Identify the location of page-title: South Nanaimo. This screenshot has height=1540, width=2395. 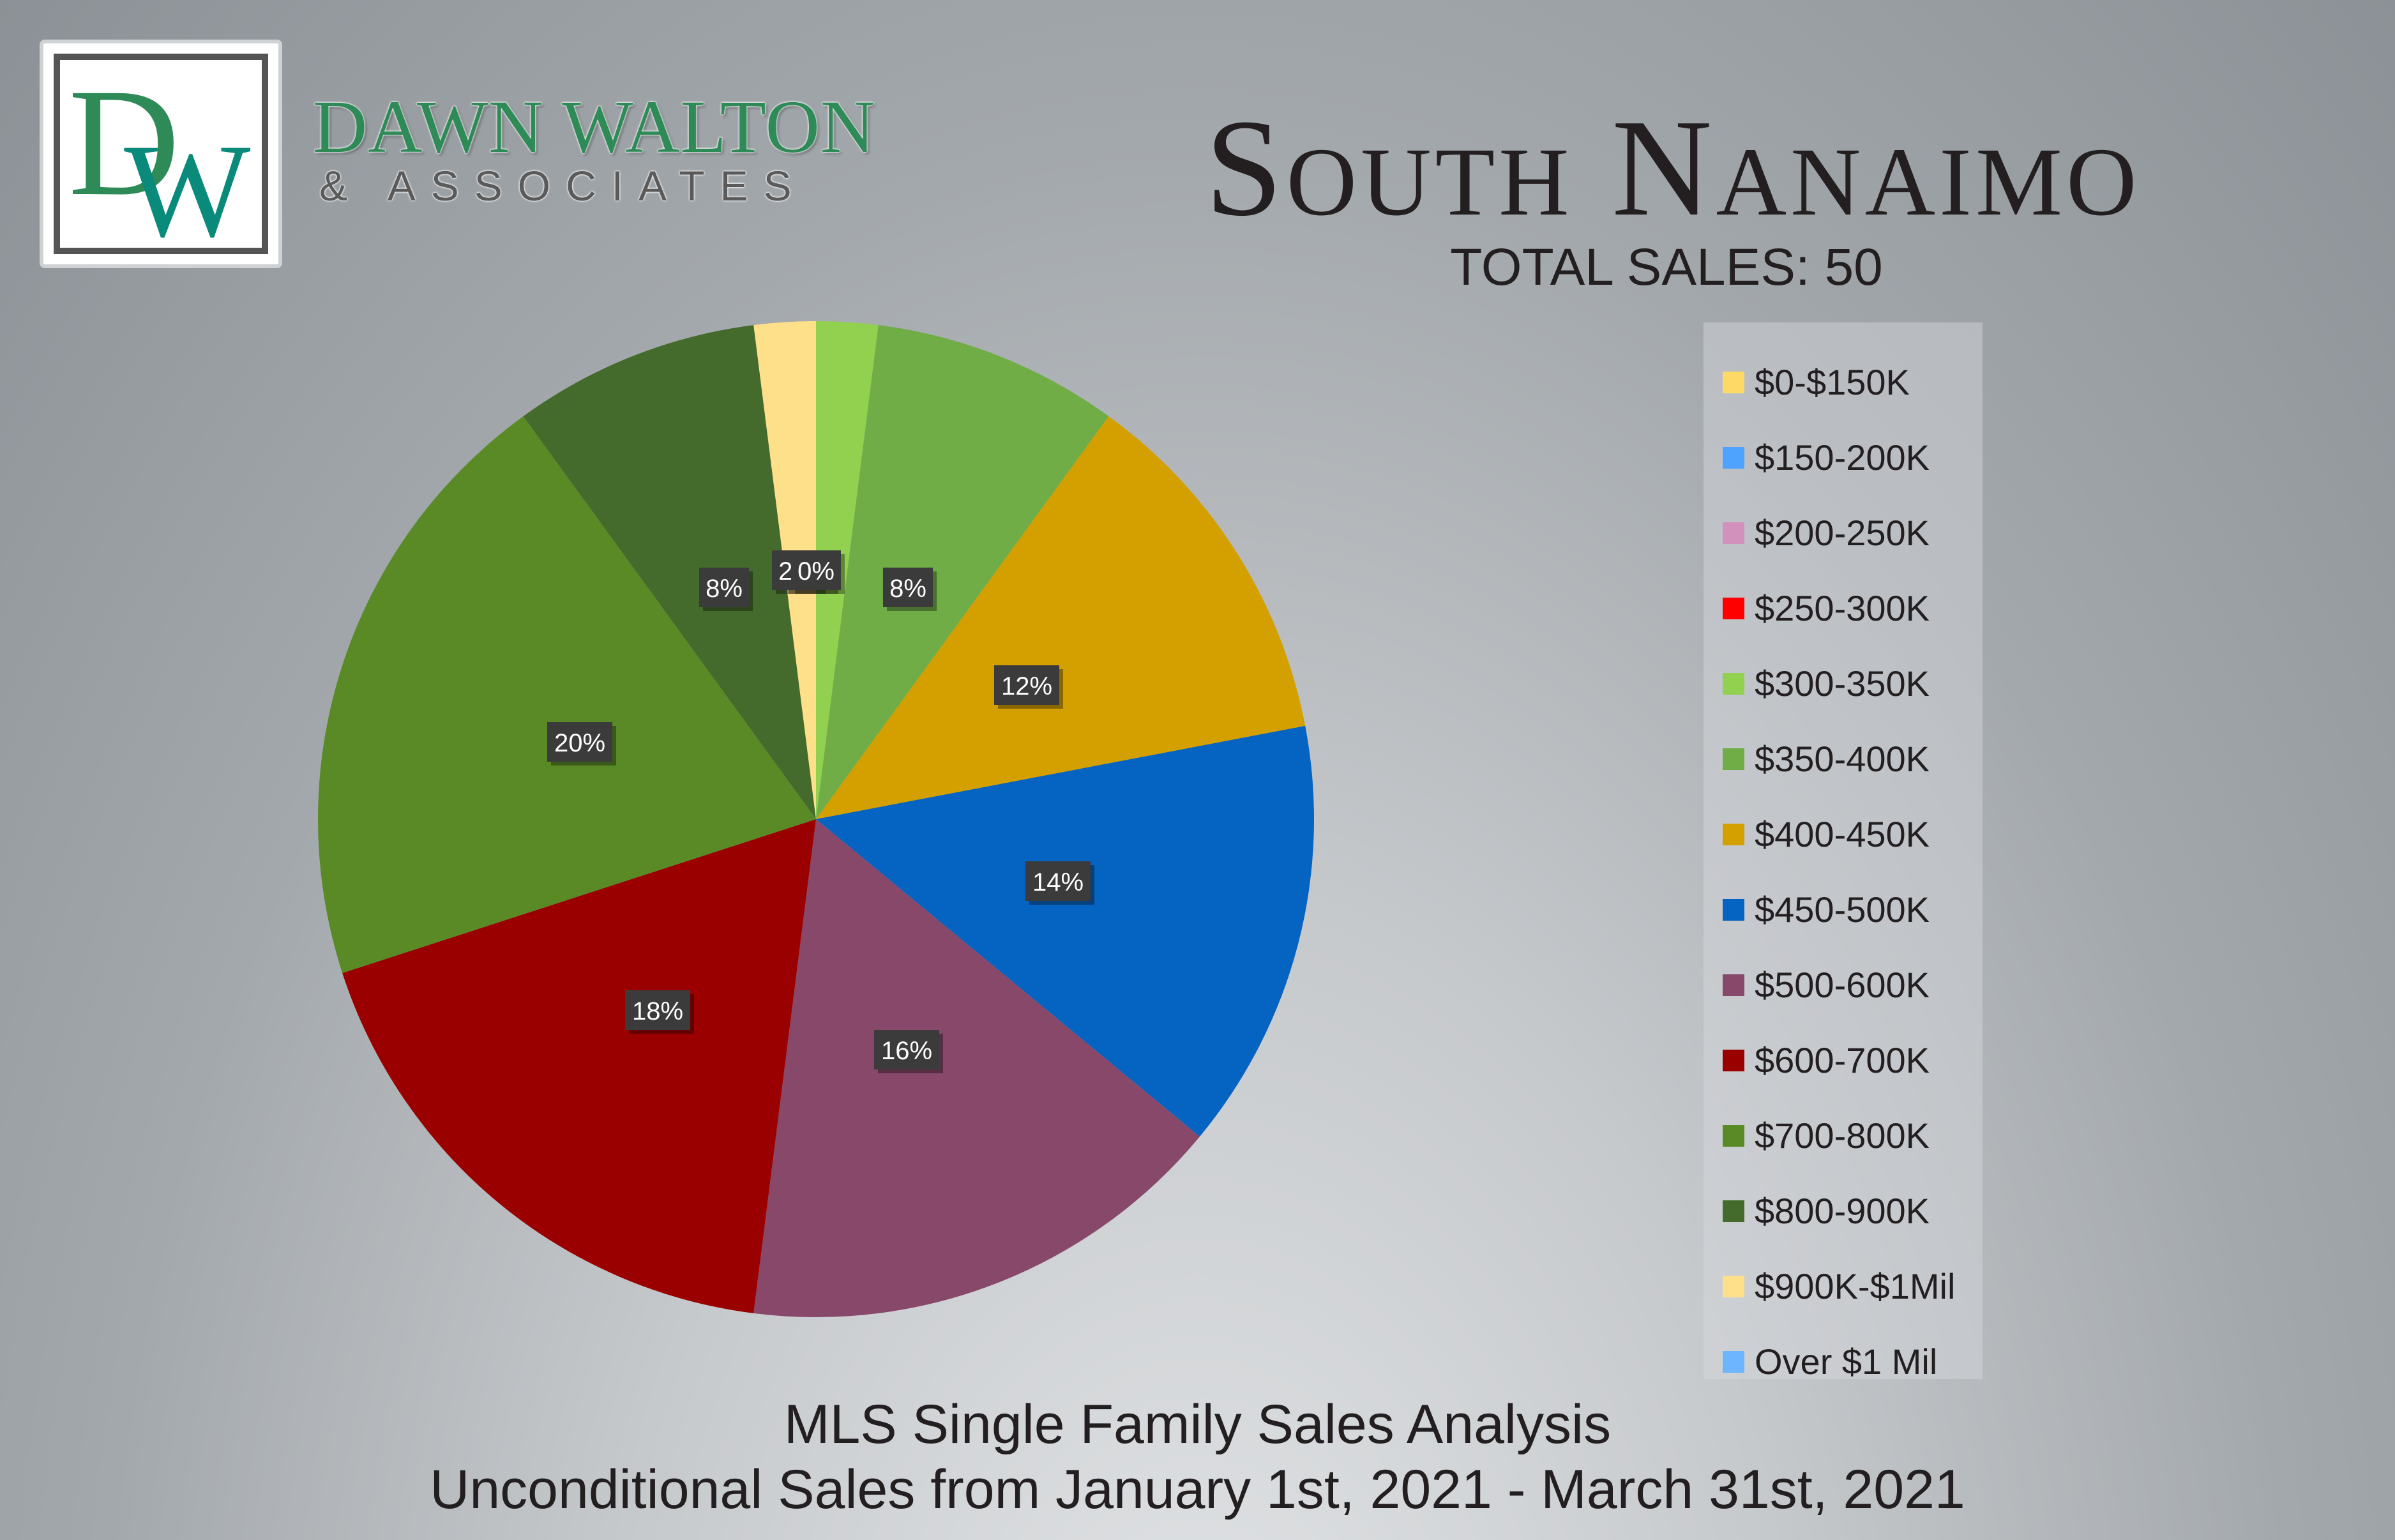
(1673, 168).